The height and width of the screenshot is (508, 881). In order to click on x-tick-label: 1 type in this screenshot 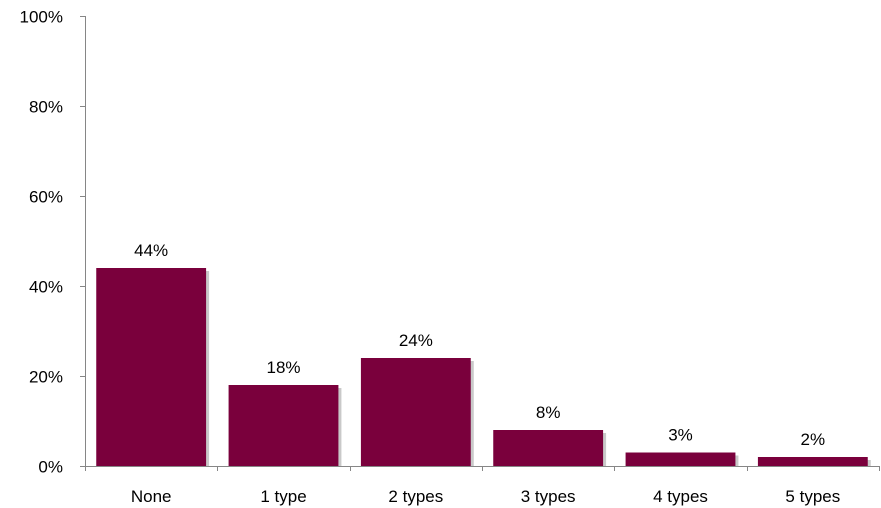, I will do `click(283, 496)`.